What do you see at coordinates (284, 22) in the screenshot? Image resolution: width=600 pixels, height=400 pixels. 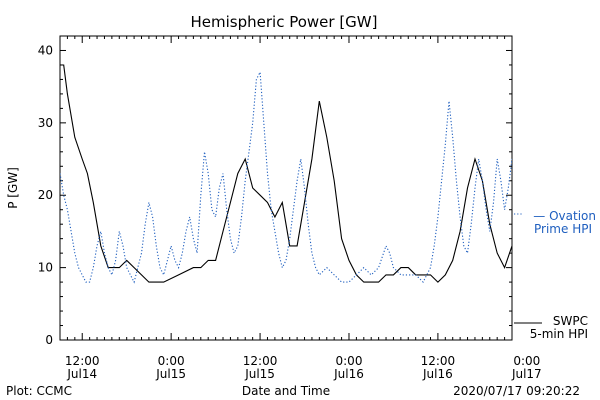 I see `chart-title: Hemispheric Power [GW]` at bounding box center [284, 22].